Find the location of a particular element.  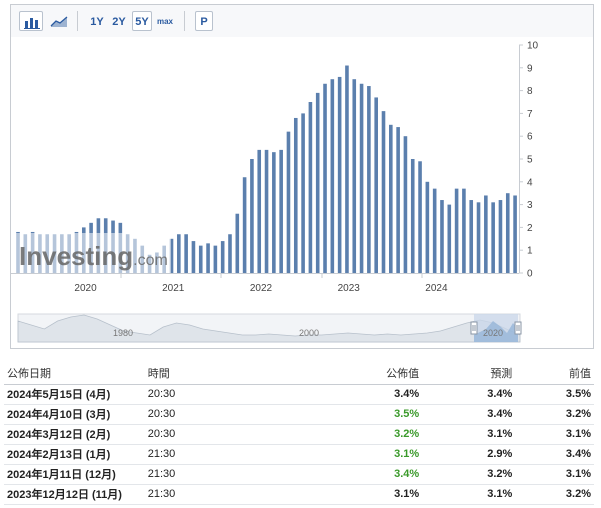

range-5y-button: 5Y is located at coordinates (142, 21).